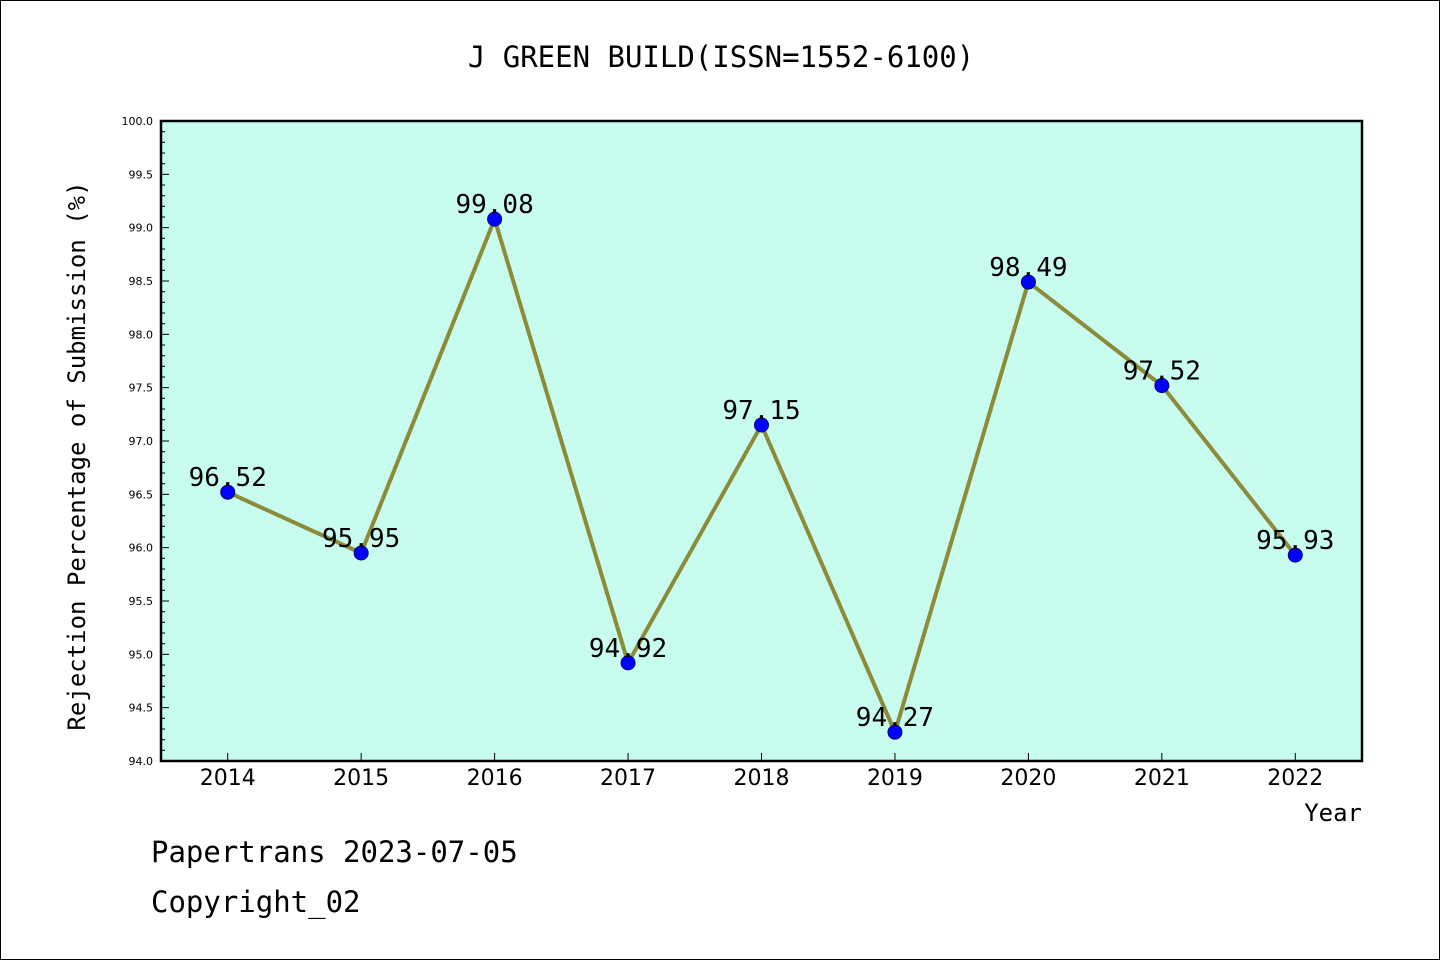  What do you see at coordinates (895, 778) in the screenshot?
I see `x-tick-label: 2019` at bounding box center [895, 778].